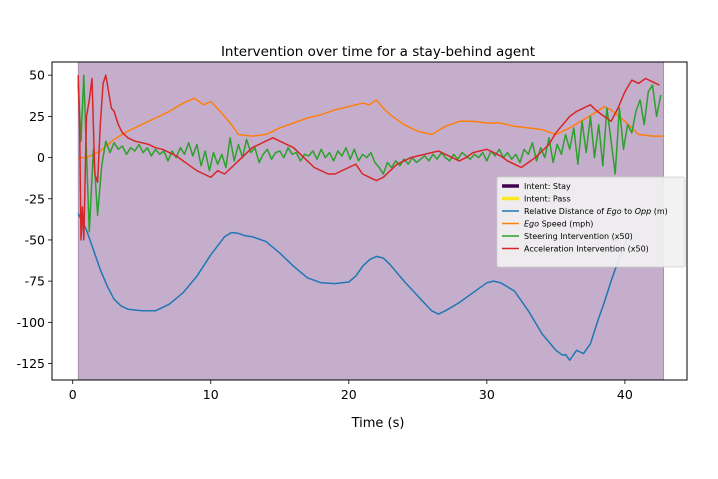 This screenshot has width=718, height=479. What do you see at coordinates (349, 394) in the screenshot?
I see `x-tick-label: 20` at bounding box center [349, 394].